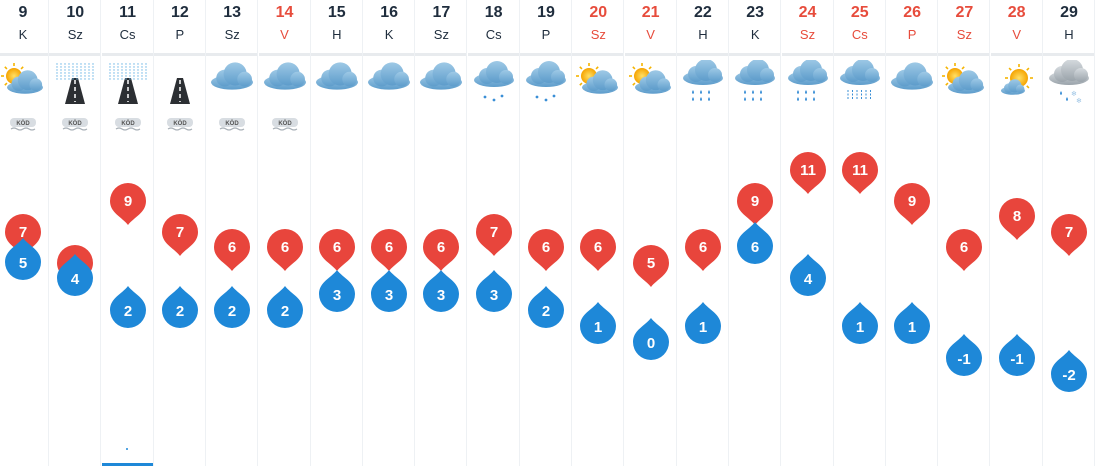 Image resolution: width=1096 pixels, height=466 pixels. Describe the element at coordinates (1016, 12) in the screenshot. I see `day-date: 28` at that location.